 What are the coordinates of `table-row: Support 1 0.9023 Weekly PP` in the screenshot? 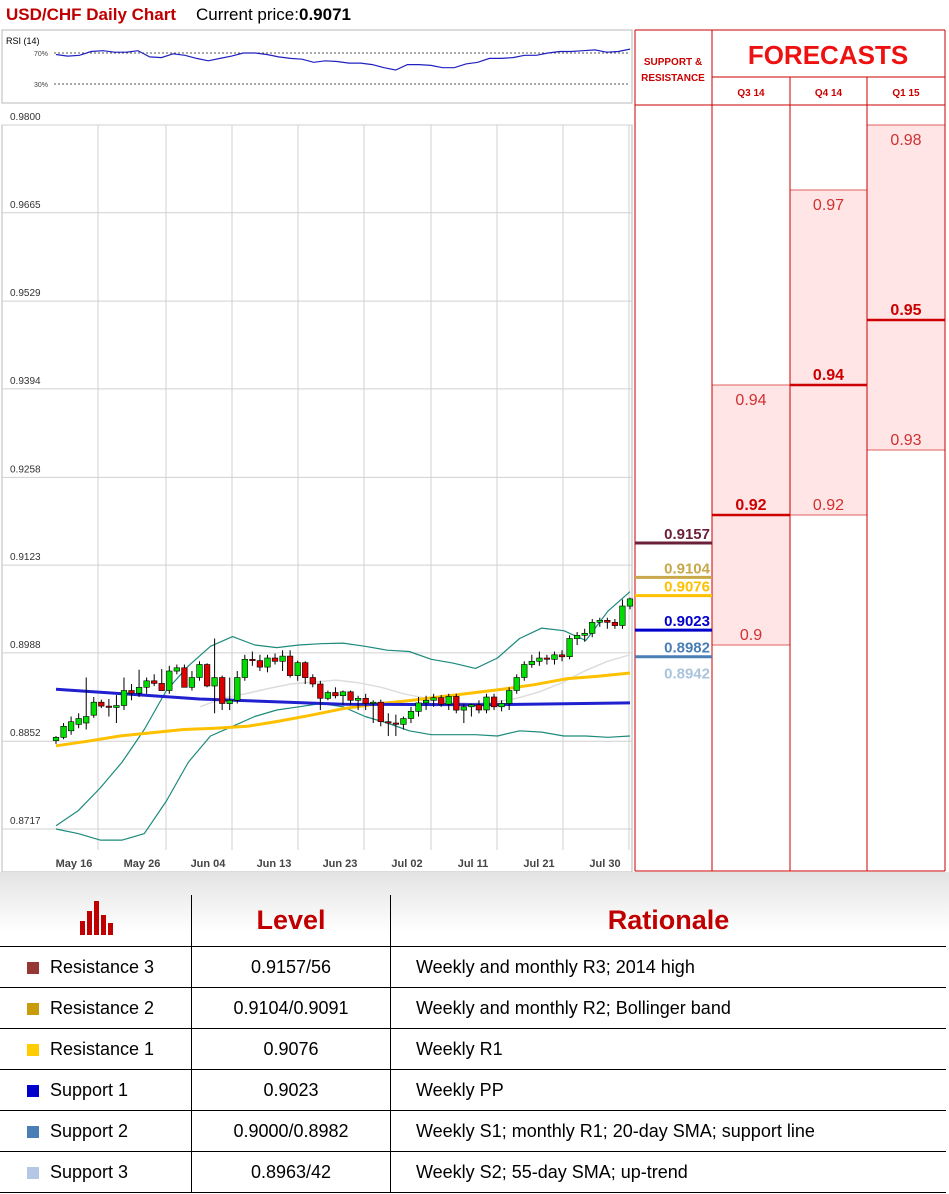 It's located at (473, 1090).